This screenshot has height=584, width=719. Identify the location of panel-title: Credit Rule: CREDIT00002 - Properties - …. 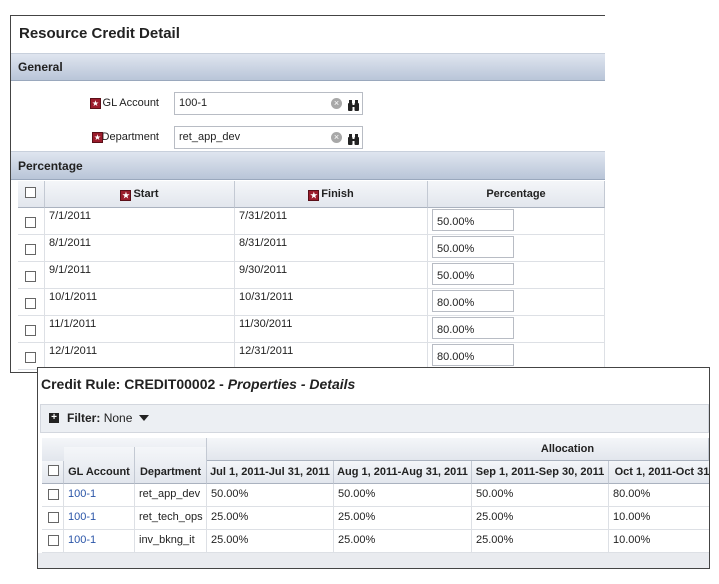
(198, 384).